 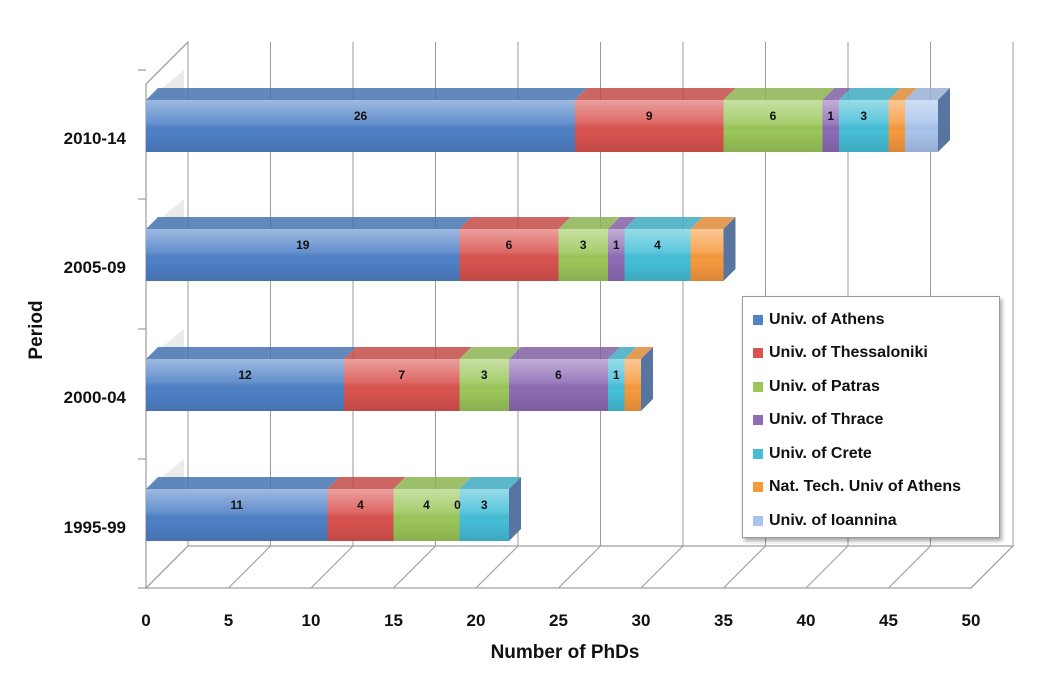 What do you see at coordinates (827, 319) in the screenshot?
I see `legend-label: Univ. of Athens` at bounding box center [827, 319].